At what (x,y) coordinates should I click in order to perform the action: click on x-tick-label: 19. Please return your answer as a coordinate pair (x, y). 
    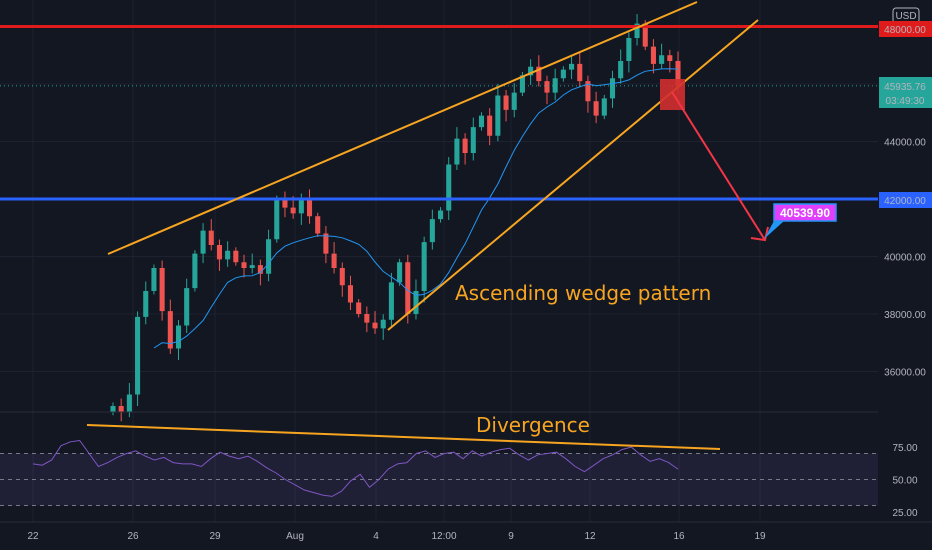
    Looking at the image, I should click on (760, 536).